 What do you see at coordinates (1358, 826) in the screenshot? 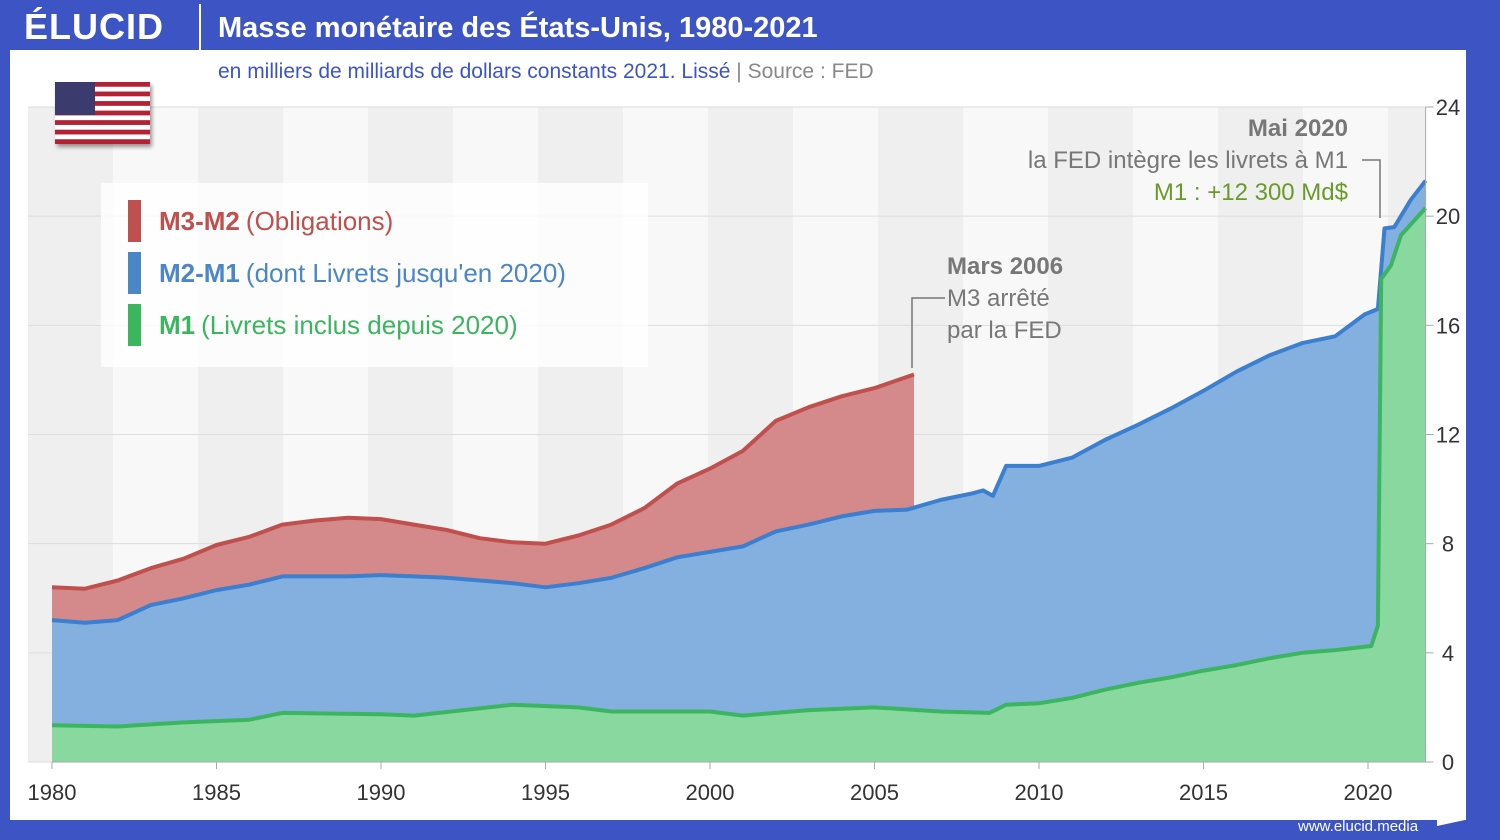
I see `website-url: www.elucid.media` at bounding box center [1358, 826].